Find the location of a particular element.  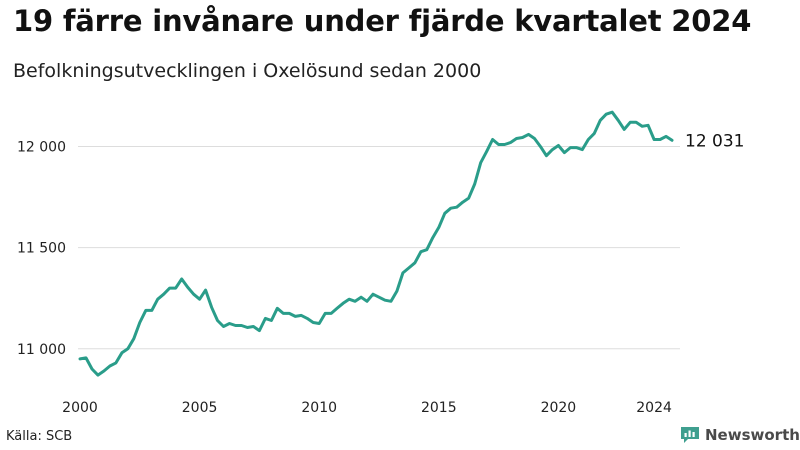

y-tick-label: 12 000 is located at coordinates (41, 148).